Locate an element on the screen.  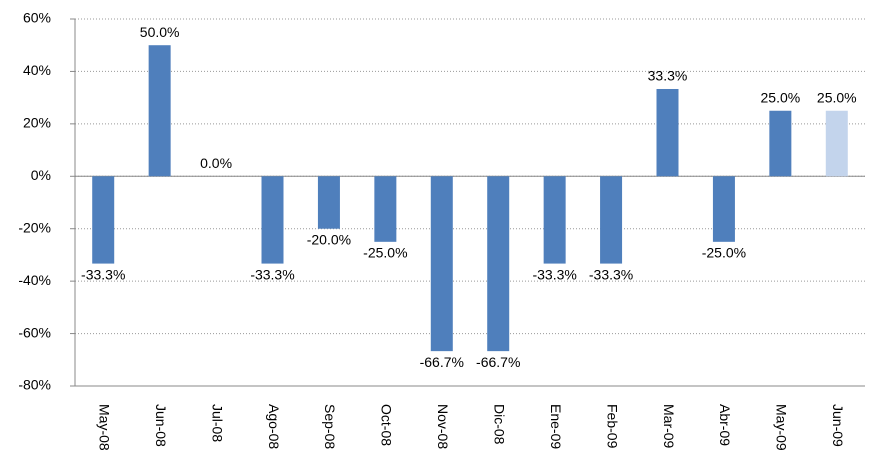
x-tick-label: Sep-08 is located at coordinates (330, 426).